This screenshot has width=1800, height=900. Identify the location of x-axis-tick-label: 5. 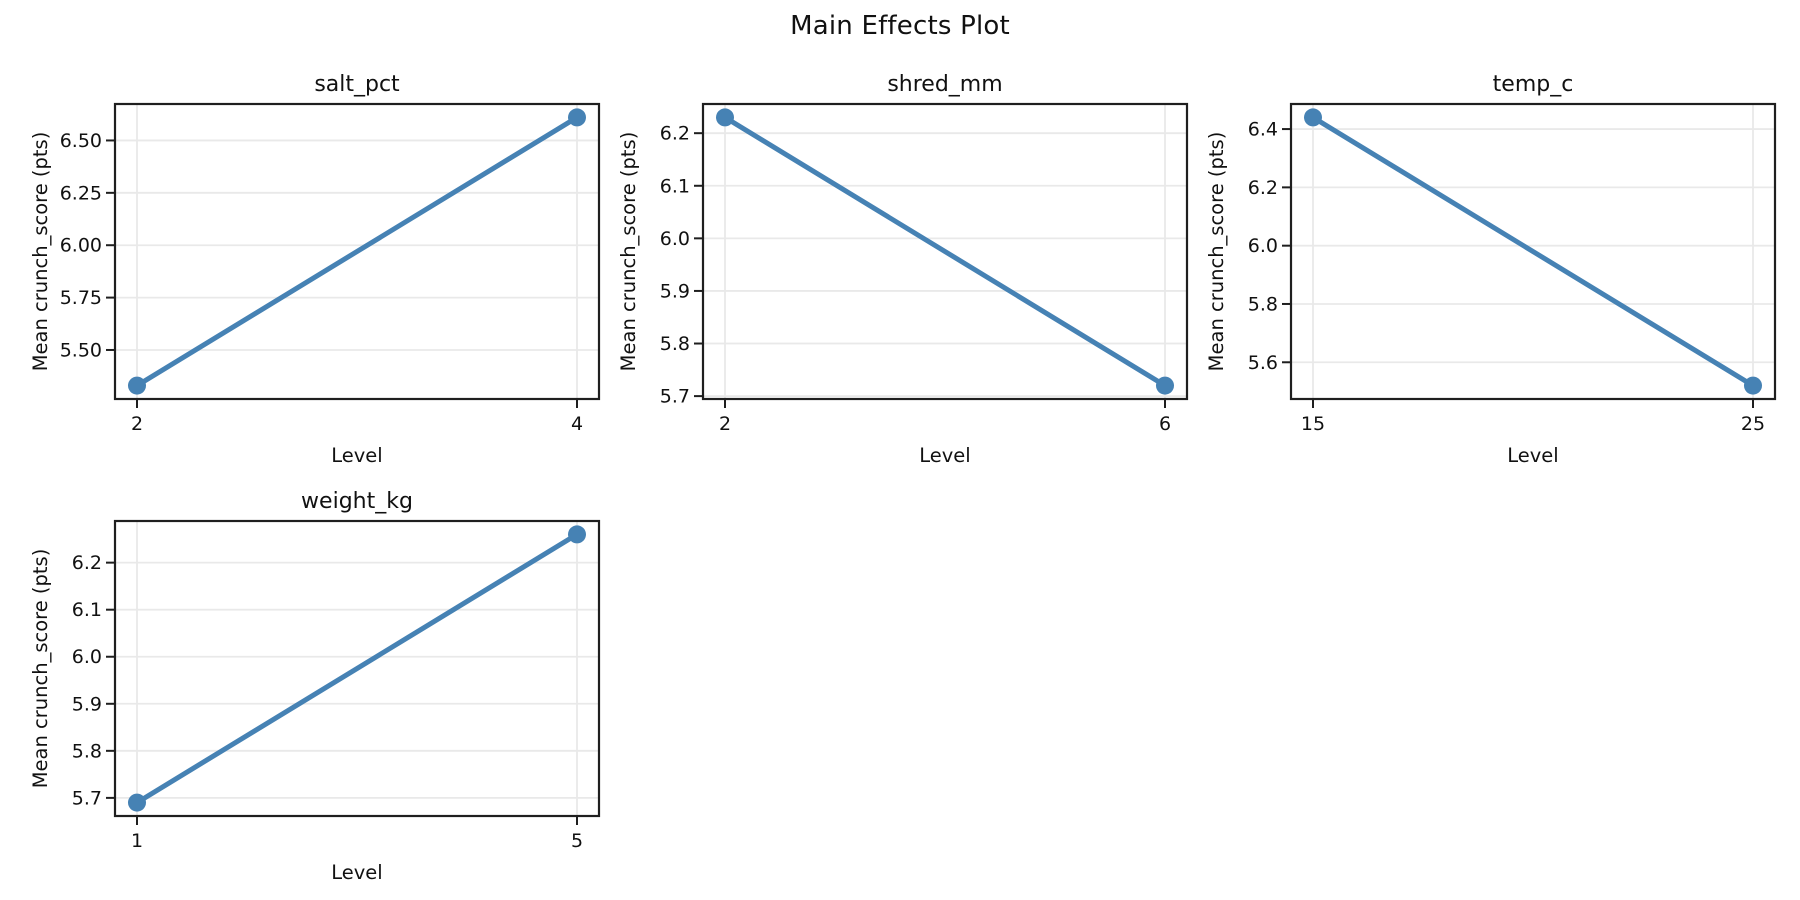
(577, 841).